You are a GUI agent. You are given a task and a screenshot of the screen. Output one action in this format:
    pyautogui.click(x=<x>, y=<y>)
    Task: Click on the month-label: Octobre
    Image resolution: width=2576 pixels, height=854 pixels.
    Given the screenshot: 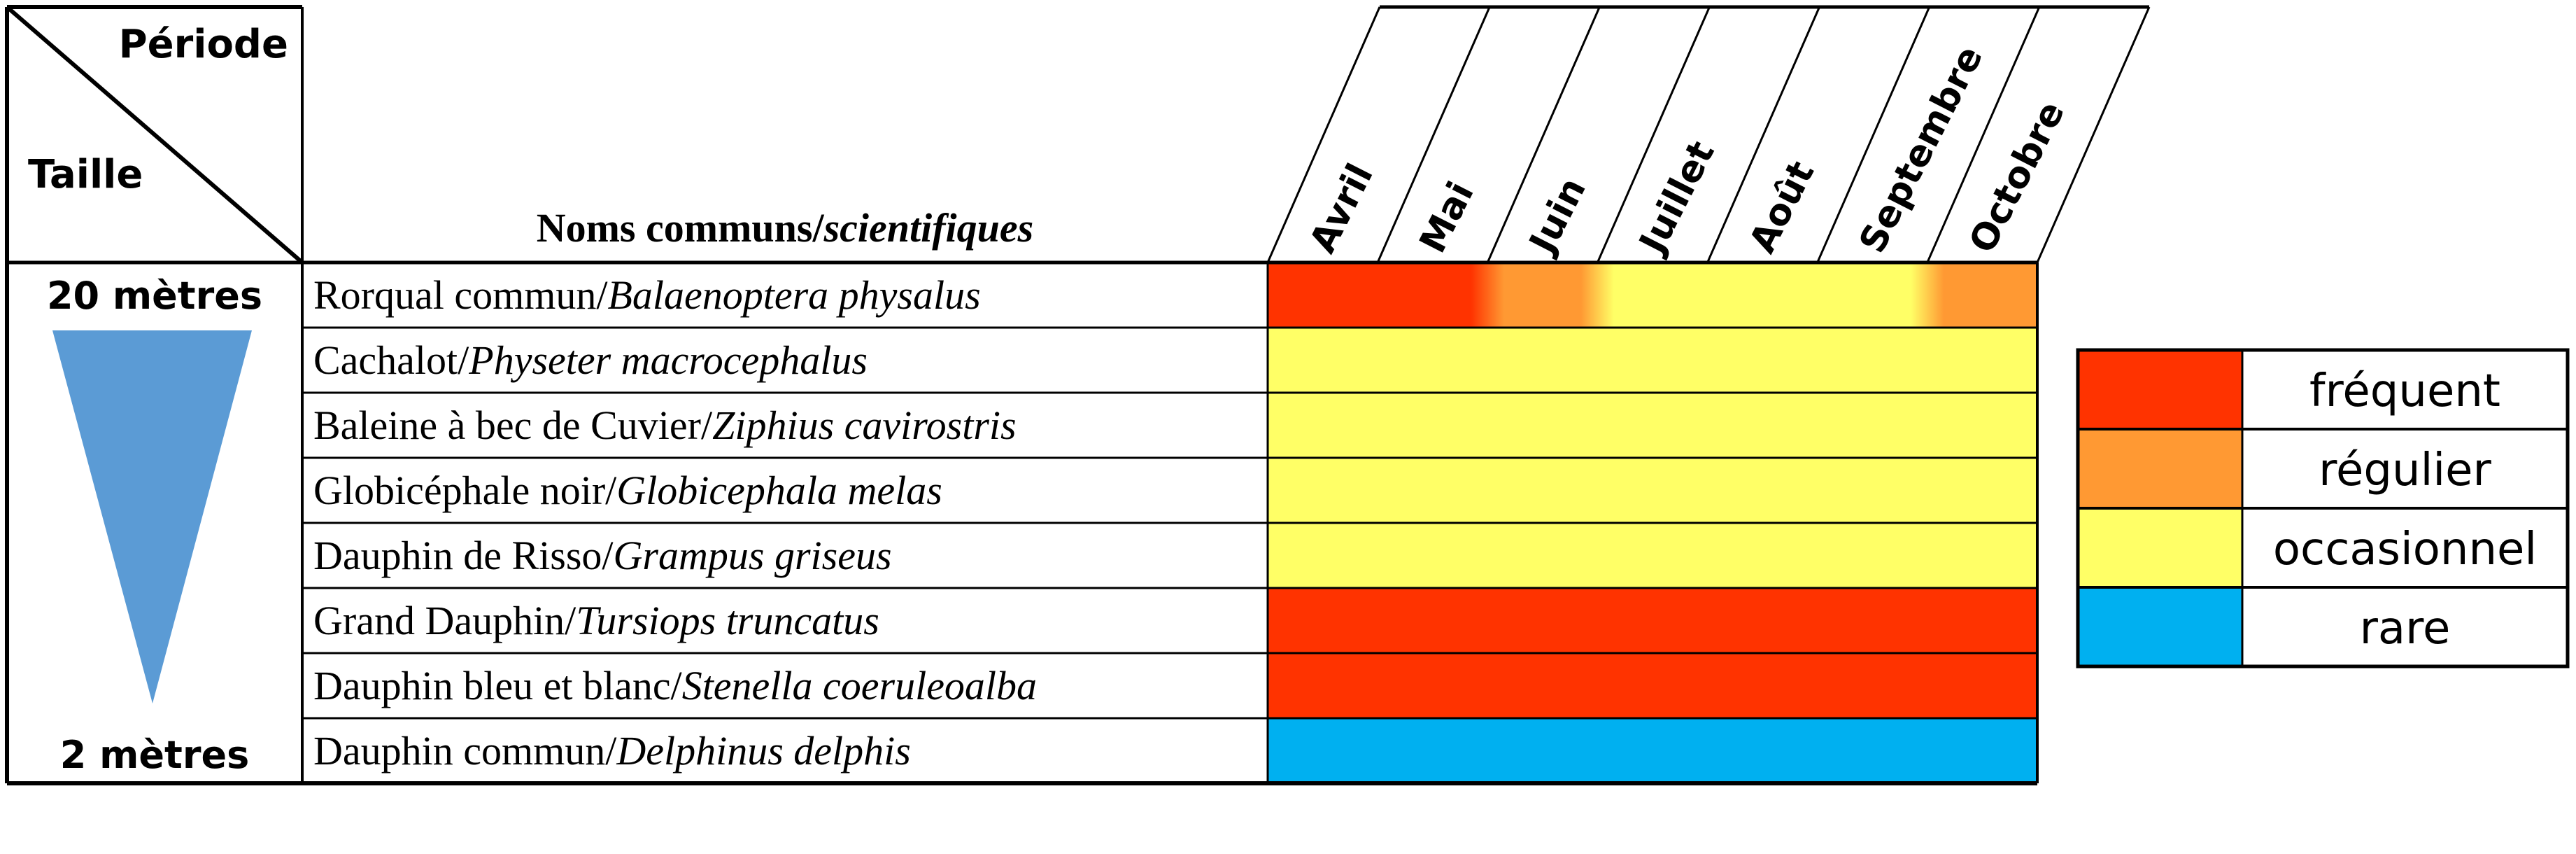 What is the action you would take?
    pyautogui.click(x=2018, y=177)
    